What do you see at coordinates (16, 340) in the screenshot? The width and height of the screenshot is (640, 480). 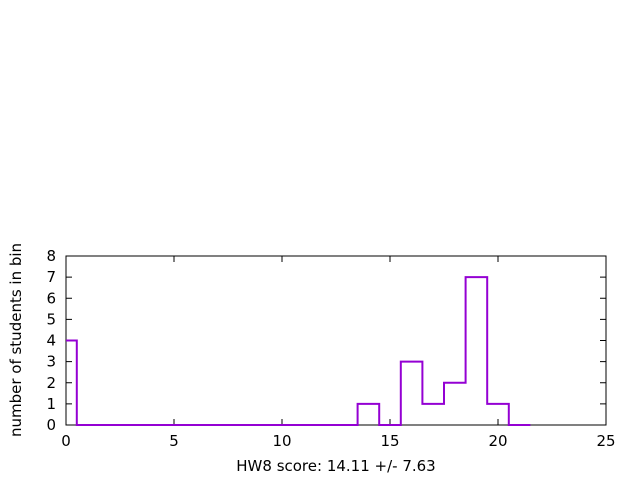 I see `y-axis-label: number of students in bin` at bounding box center [16, 340].